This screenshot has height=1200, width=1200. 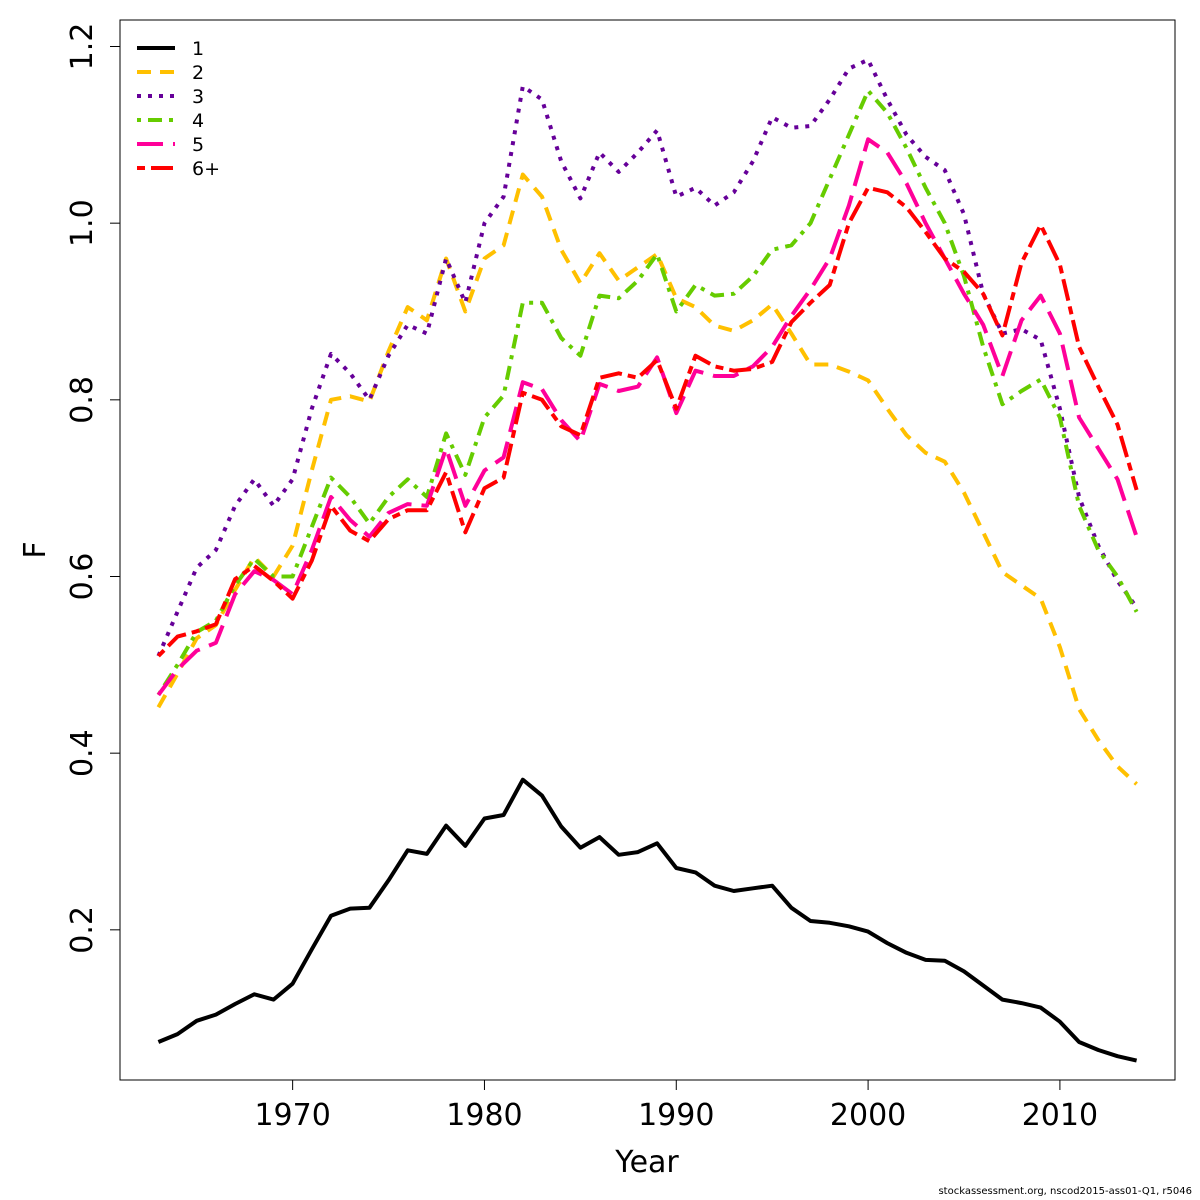 I want to click on legend-label: 3, so click(x=198, y=97).